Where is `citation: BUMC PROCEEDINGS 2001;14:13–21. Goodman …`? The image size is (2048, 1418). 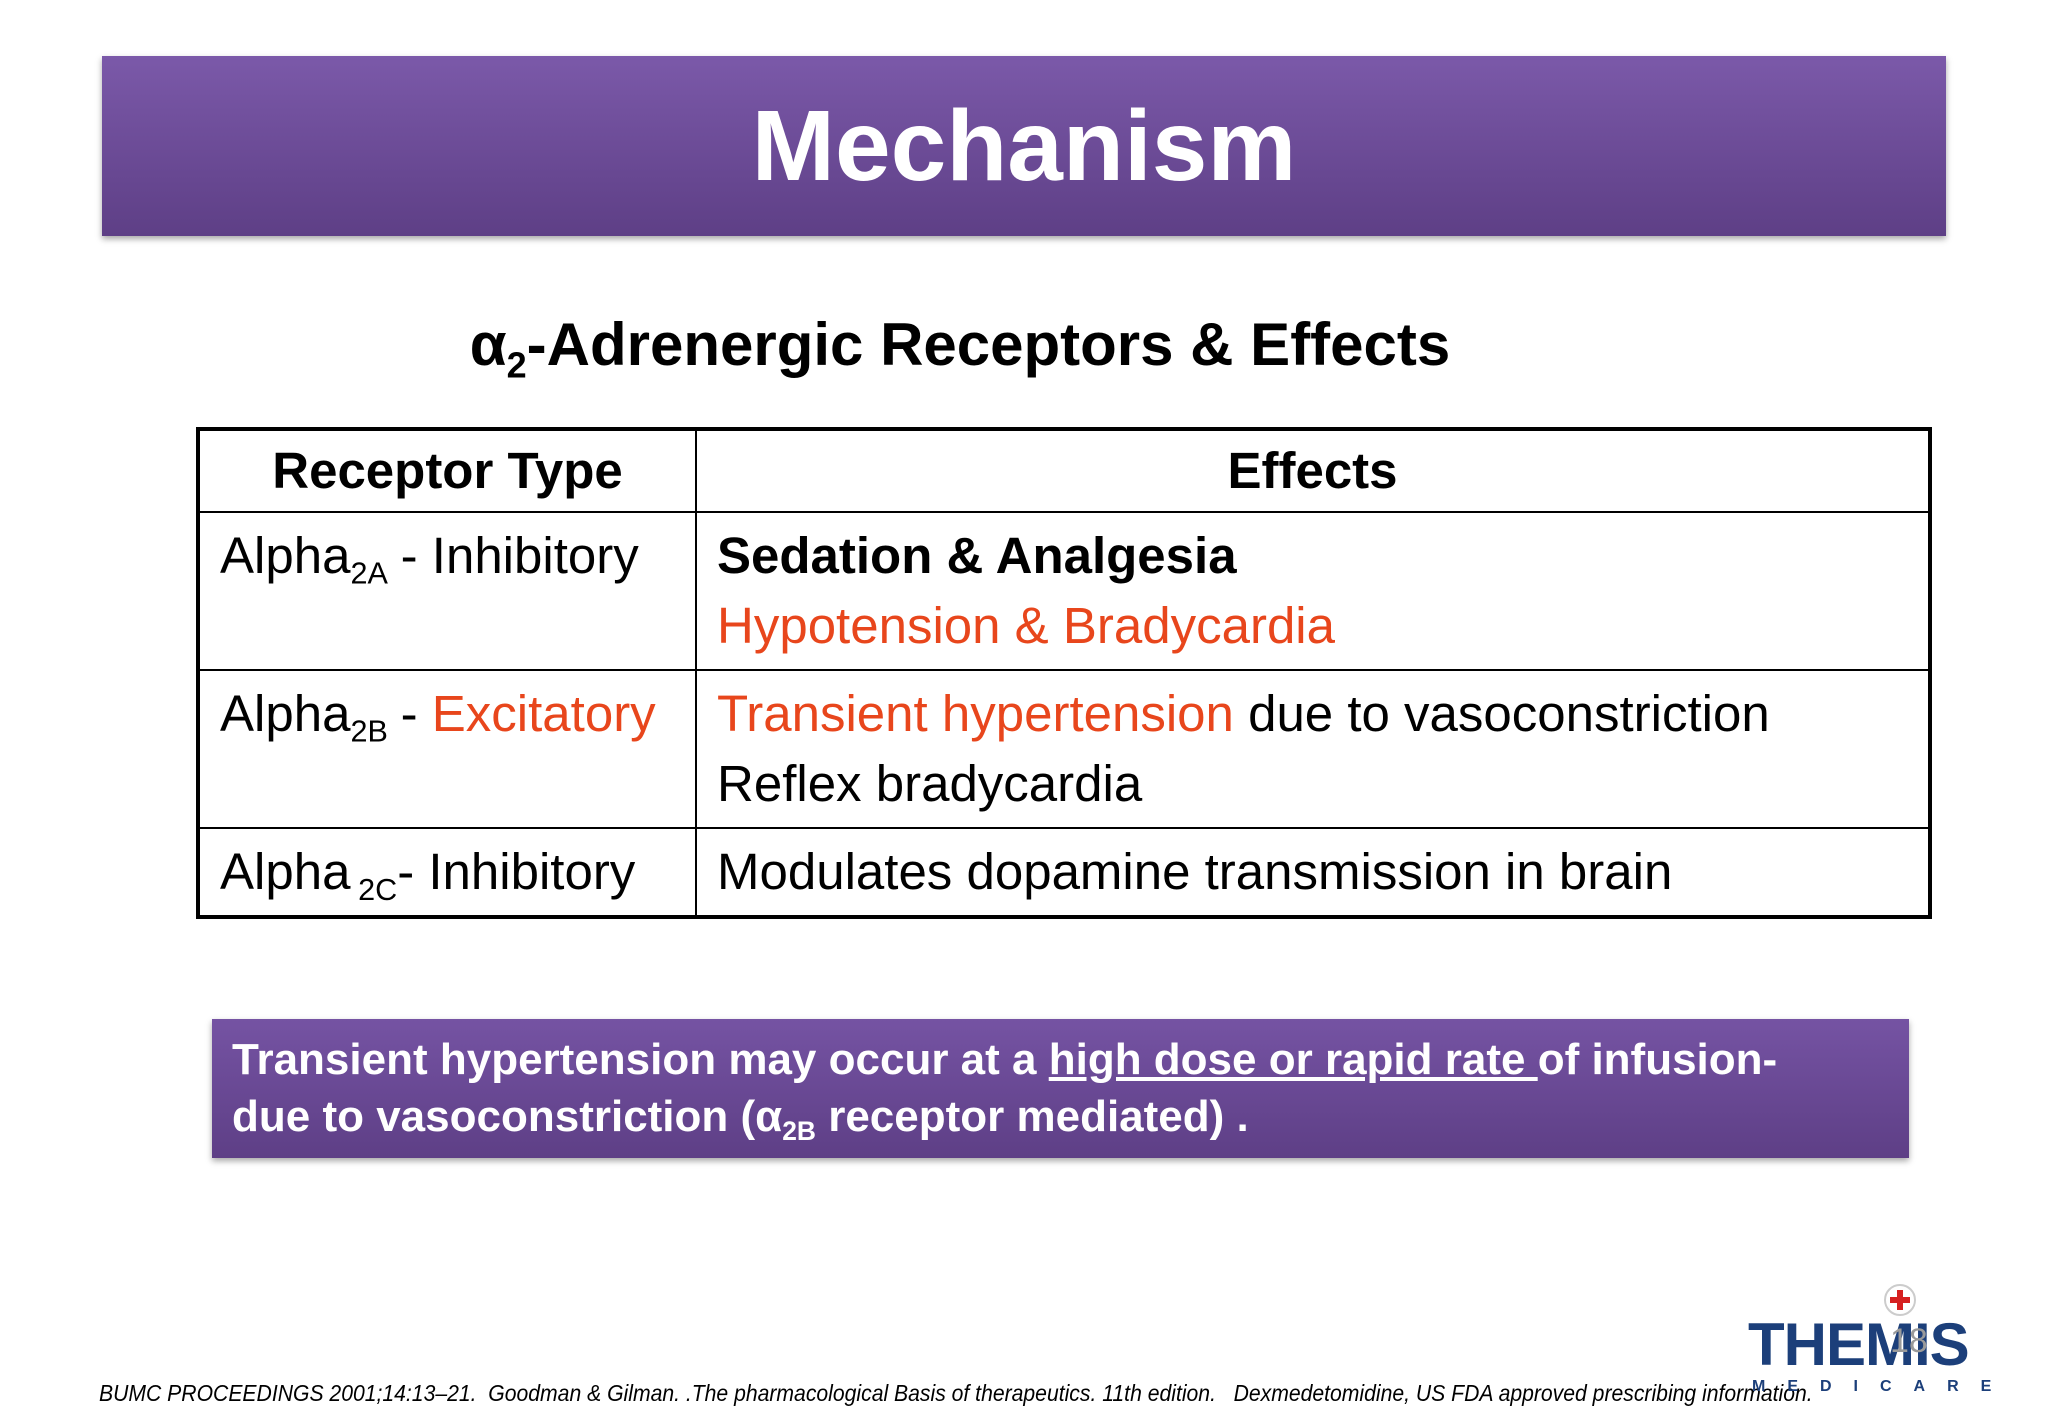 citation: BUMC PROCEEDINGS 2001;14:13–21. Goodman … is located at coordinates (956, 1393).